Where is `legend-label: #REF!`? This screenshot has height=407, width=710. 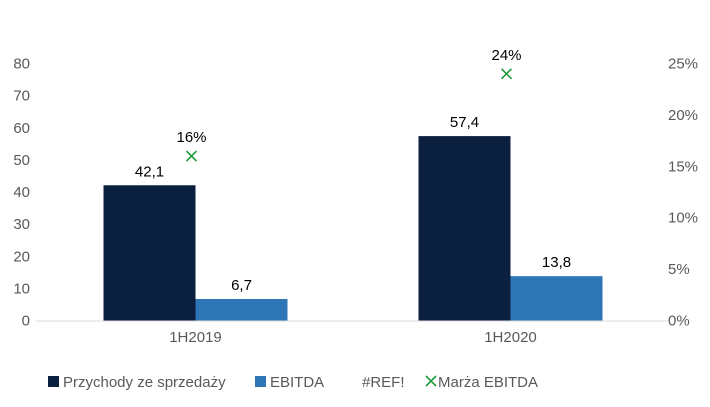 legend-label: #REF! is located at coordinates (383, 382).